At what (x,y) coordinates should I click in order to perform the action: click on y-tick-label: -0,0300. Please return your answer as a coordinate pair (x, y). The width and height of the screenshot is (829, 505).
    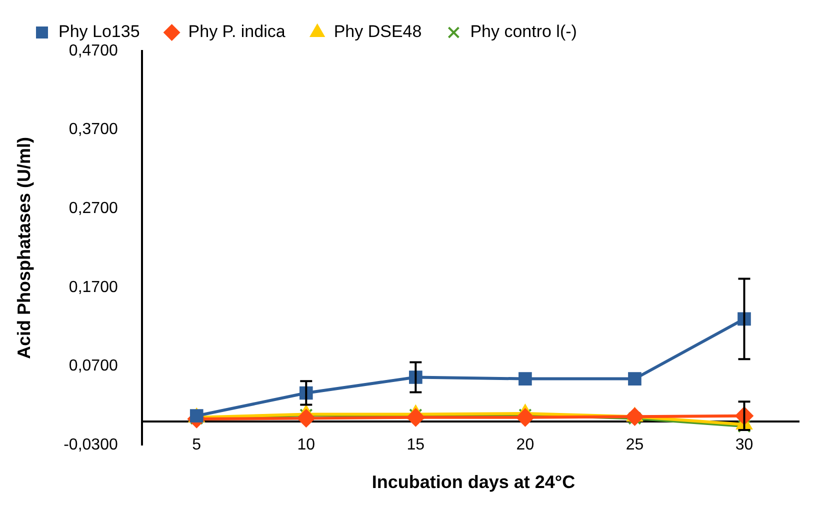
    Looking at the image, I should click on (91, 445).